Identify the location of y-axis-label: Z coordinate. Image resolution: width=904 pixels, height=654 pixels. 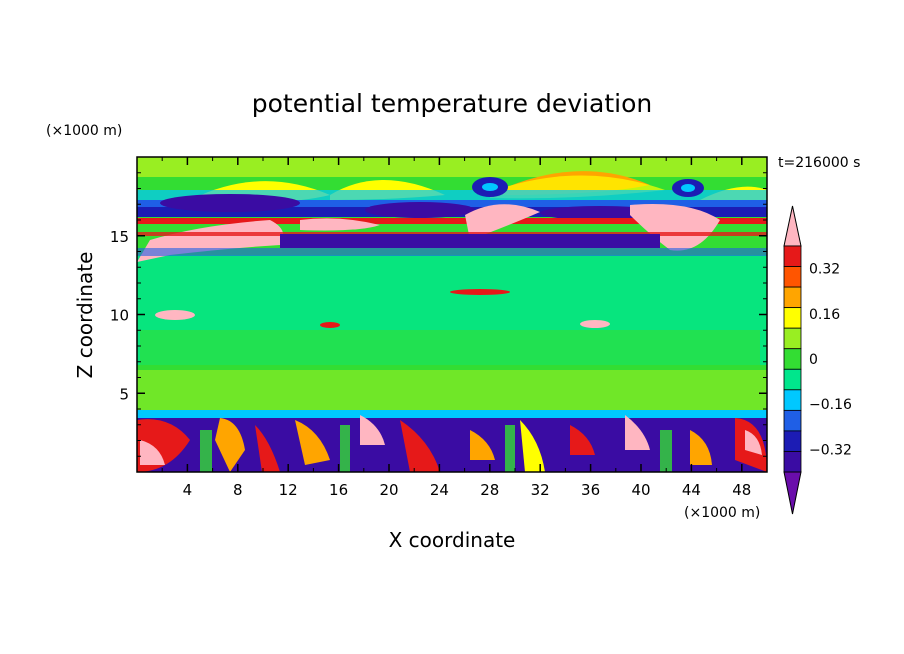
(85, 315).